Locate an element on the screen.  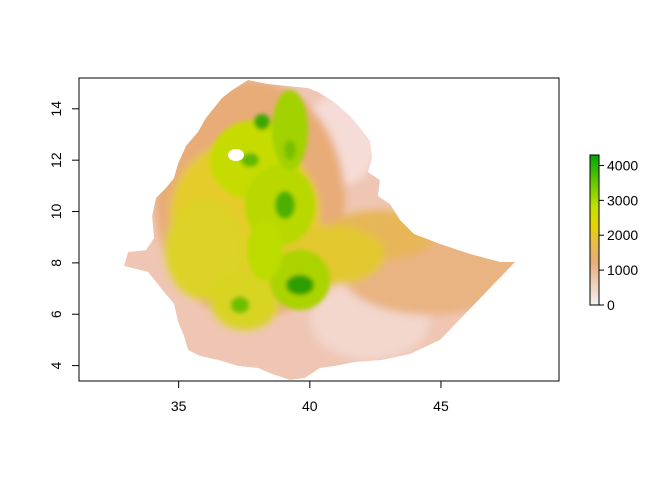
y-tick-label: 6 is located at coordinates (56, 314).